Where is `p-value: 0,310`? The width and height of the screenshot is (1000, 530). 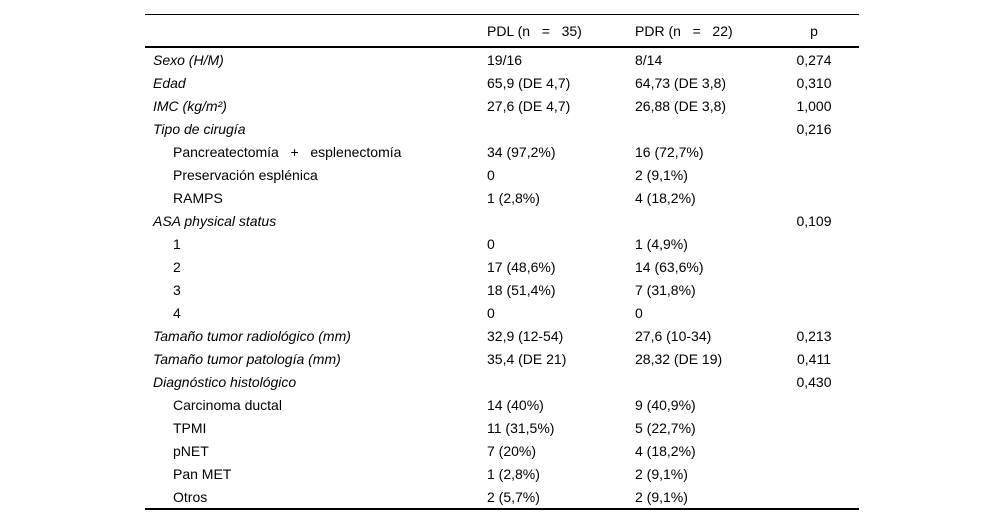
p-value: 0,310 is located at coordinates (814, 82).